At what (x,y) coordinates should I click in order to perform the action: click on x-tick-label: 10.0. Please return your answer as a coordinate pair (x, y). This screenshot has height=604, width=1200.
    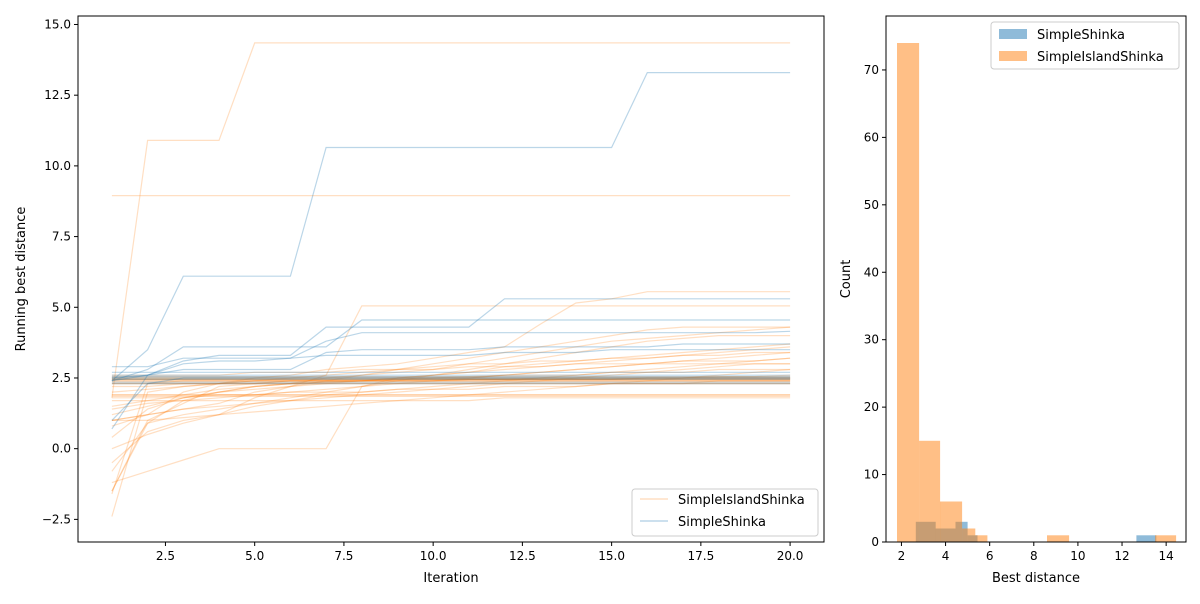
    Looking at the image, I should click on (433, 556).